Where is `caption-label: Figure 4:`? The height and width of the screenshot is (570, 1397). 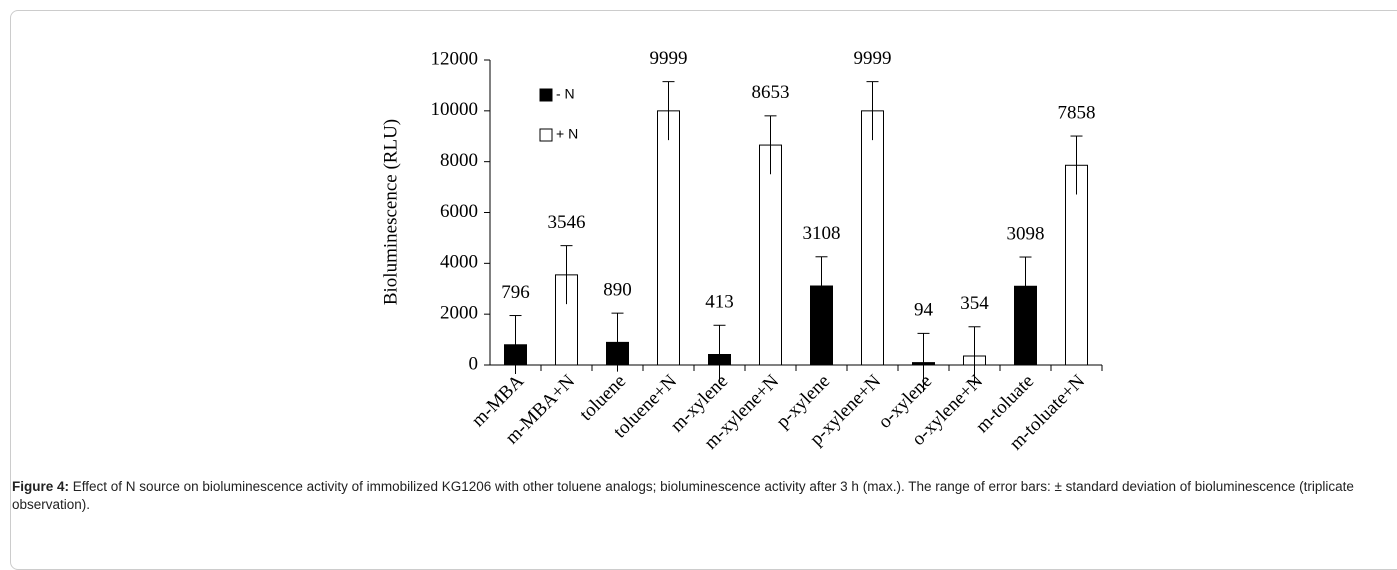 caption-label: Figure 4: is located at coordinates (41, 486).